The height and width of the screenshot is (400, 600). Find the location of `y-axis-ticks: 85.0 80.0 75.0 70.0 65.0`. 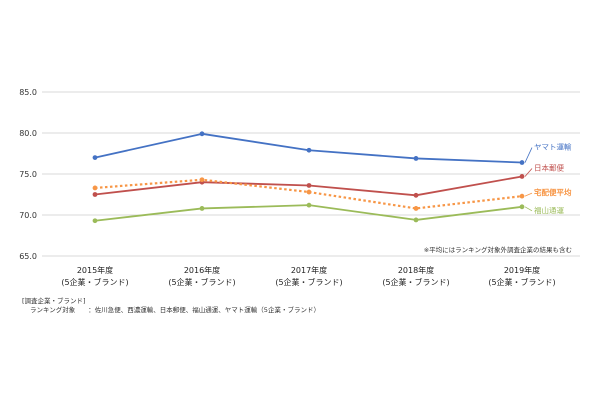

y-axis-ticks: 85.0 80.0 75.0 70.0 65.0 is located at coordinates (28, 174).